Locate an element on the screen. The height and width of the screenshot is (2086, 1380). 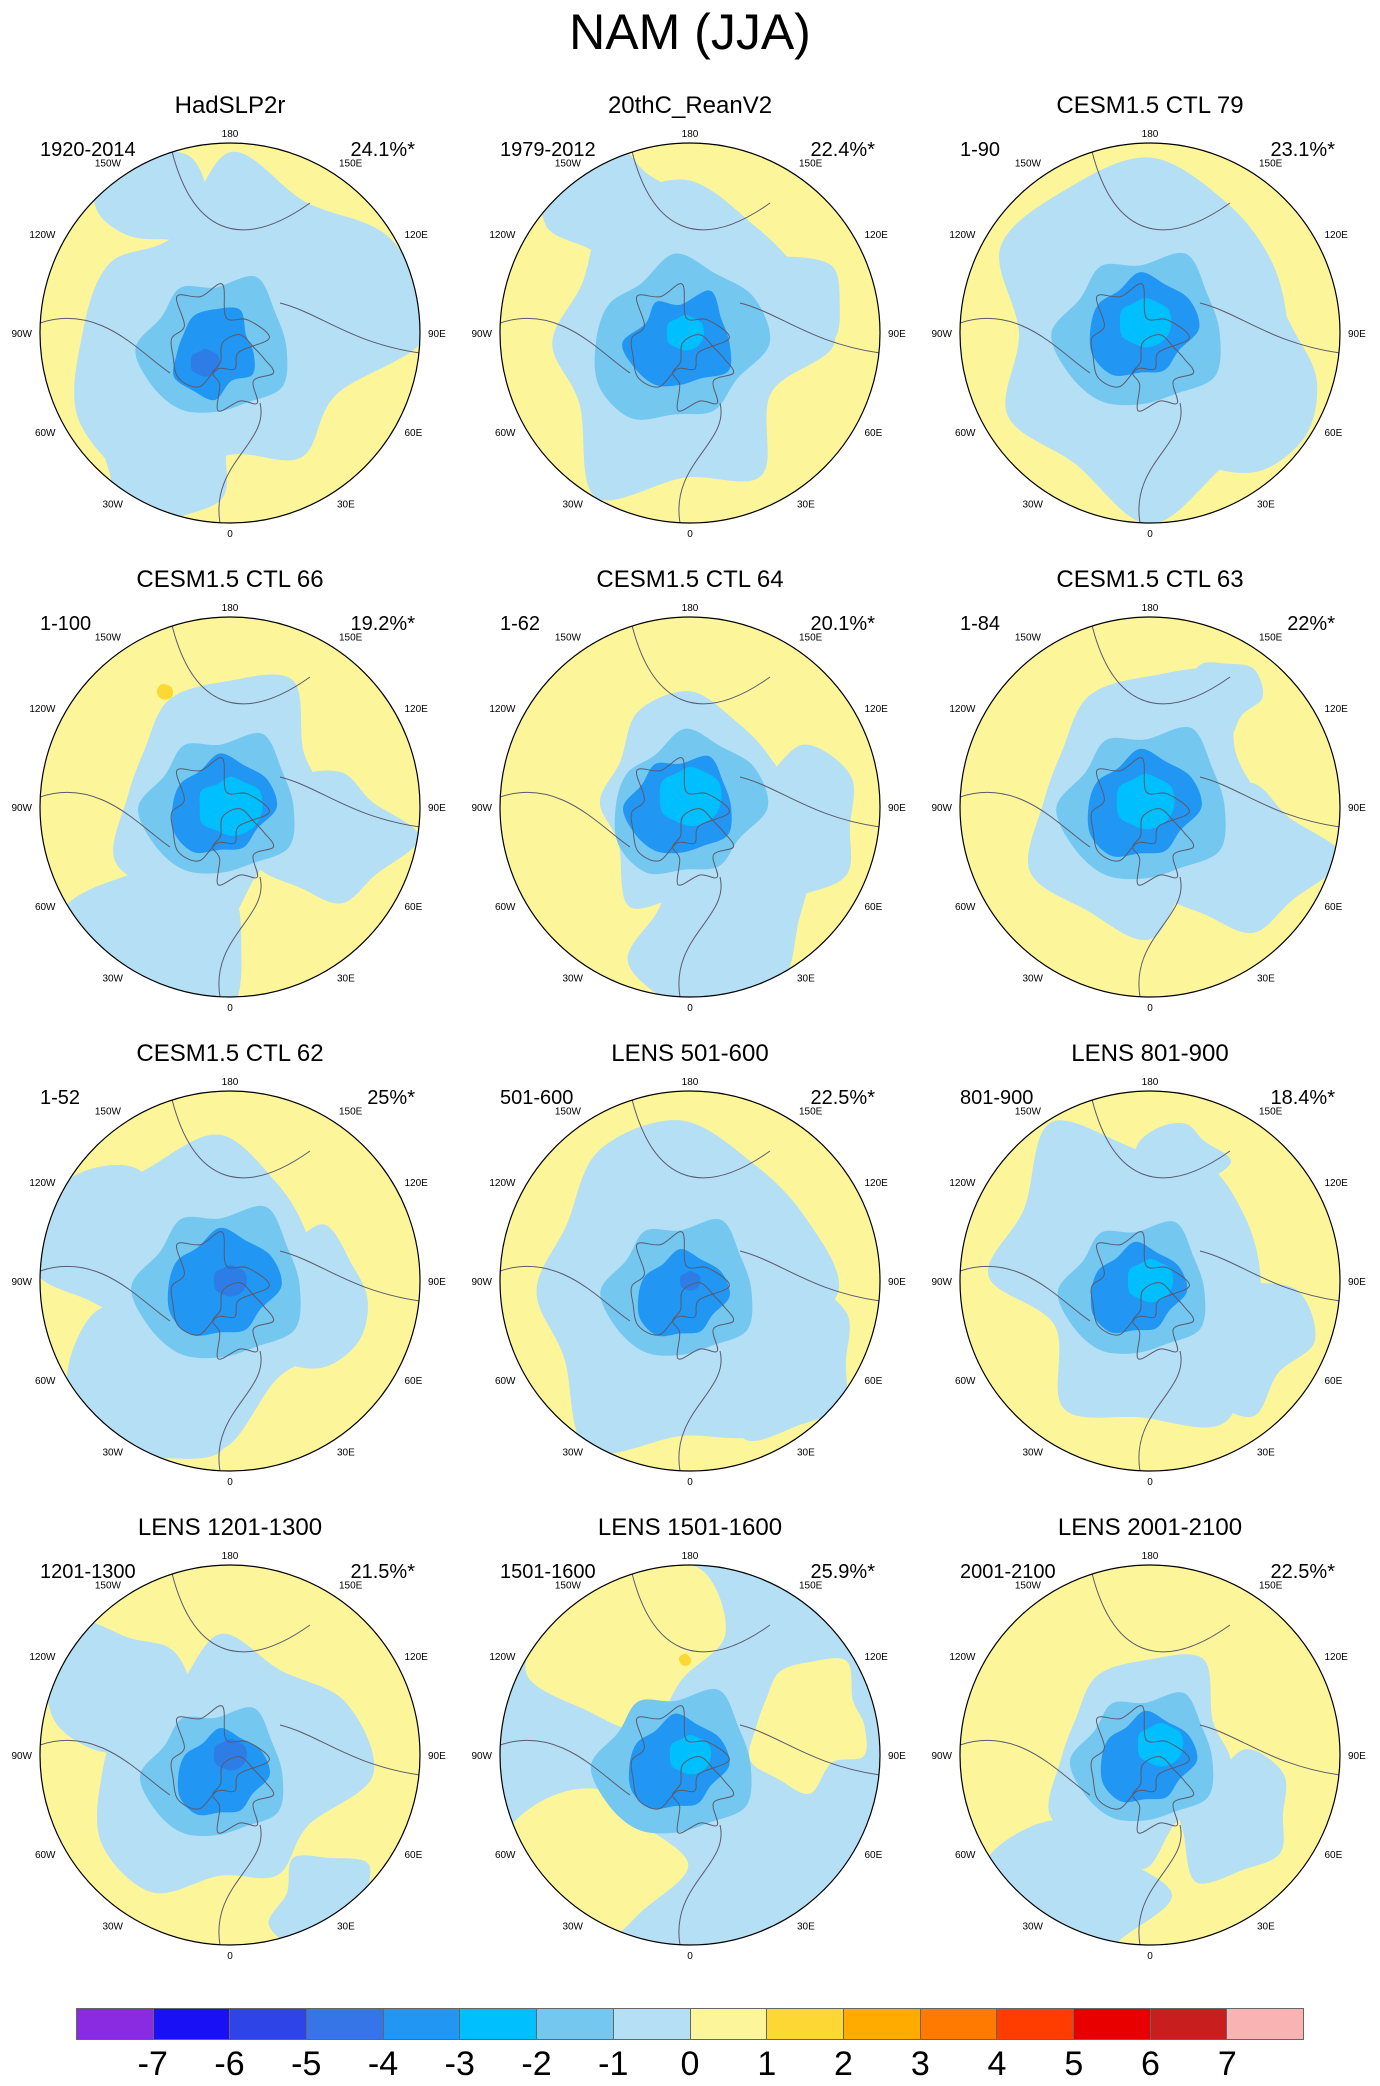
panel-title: HadSLP2r is located at coordinates (230, 105).